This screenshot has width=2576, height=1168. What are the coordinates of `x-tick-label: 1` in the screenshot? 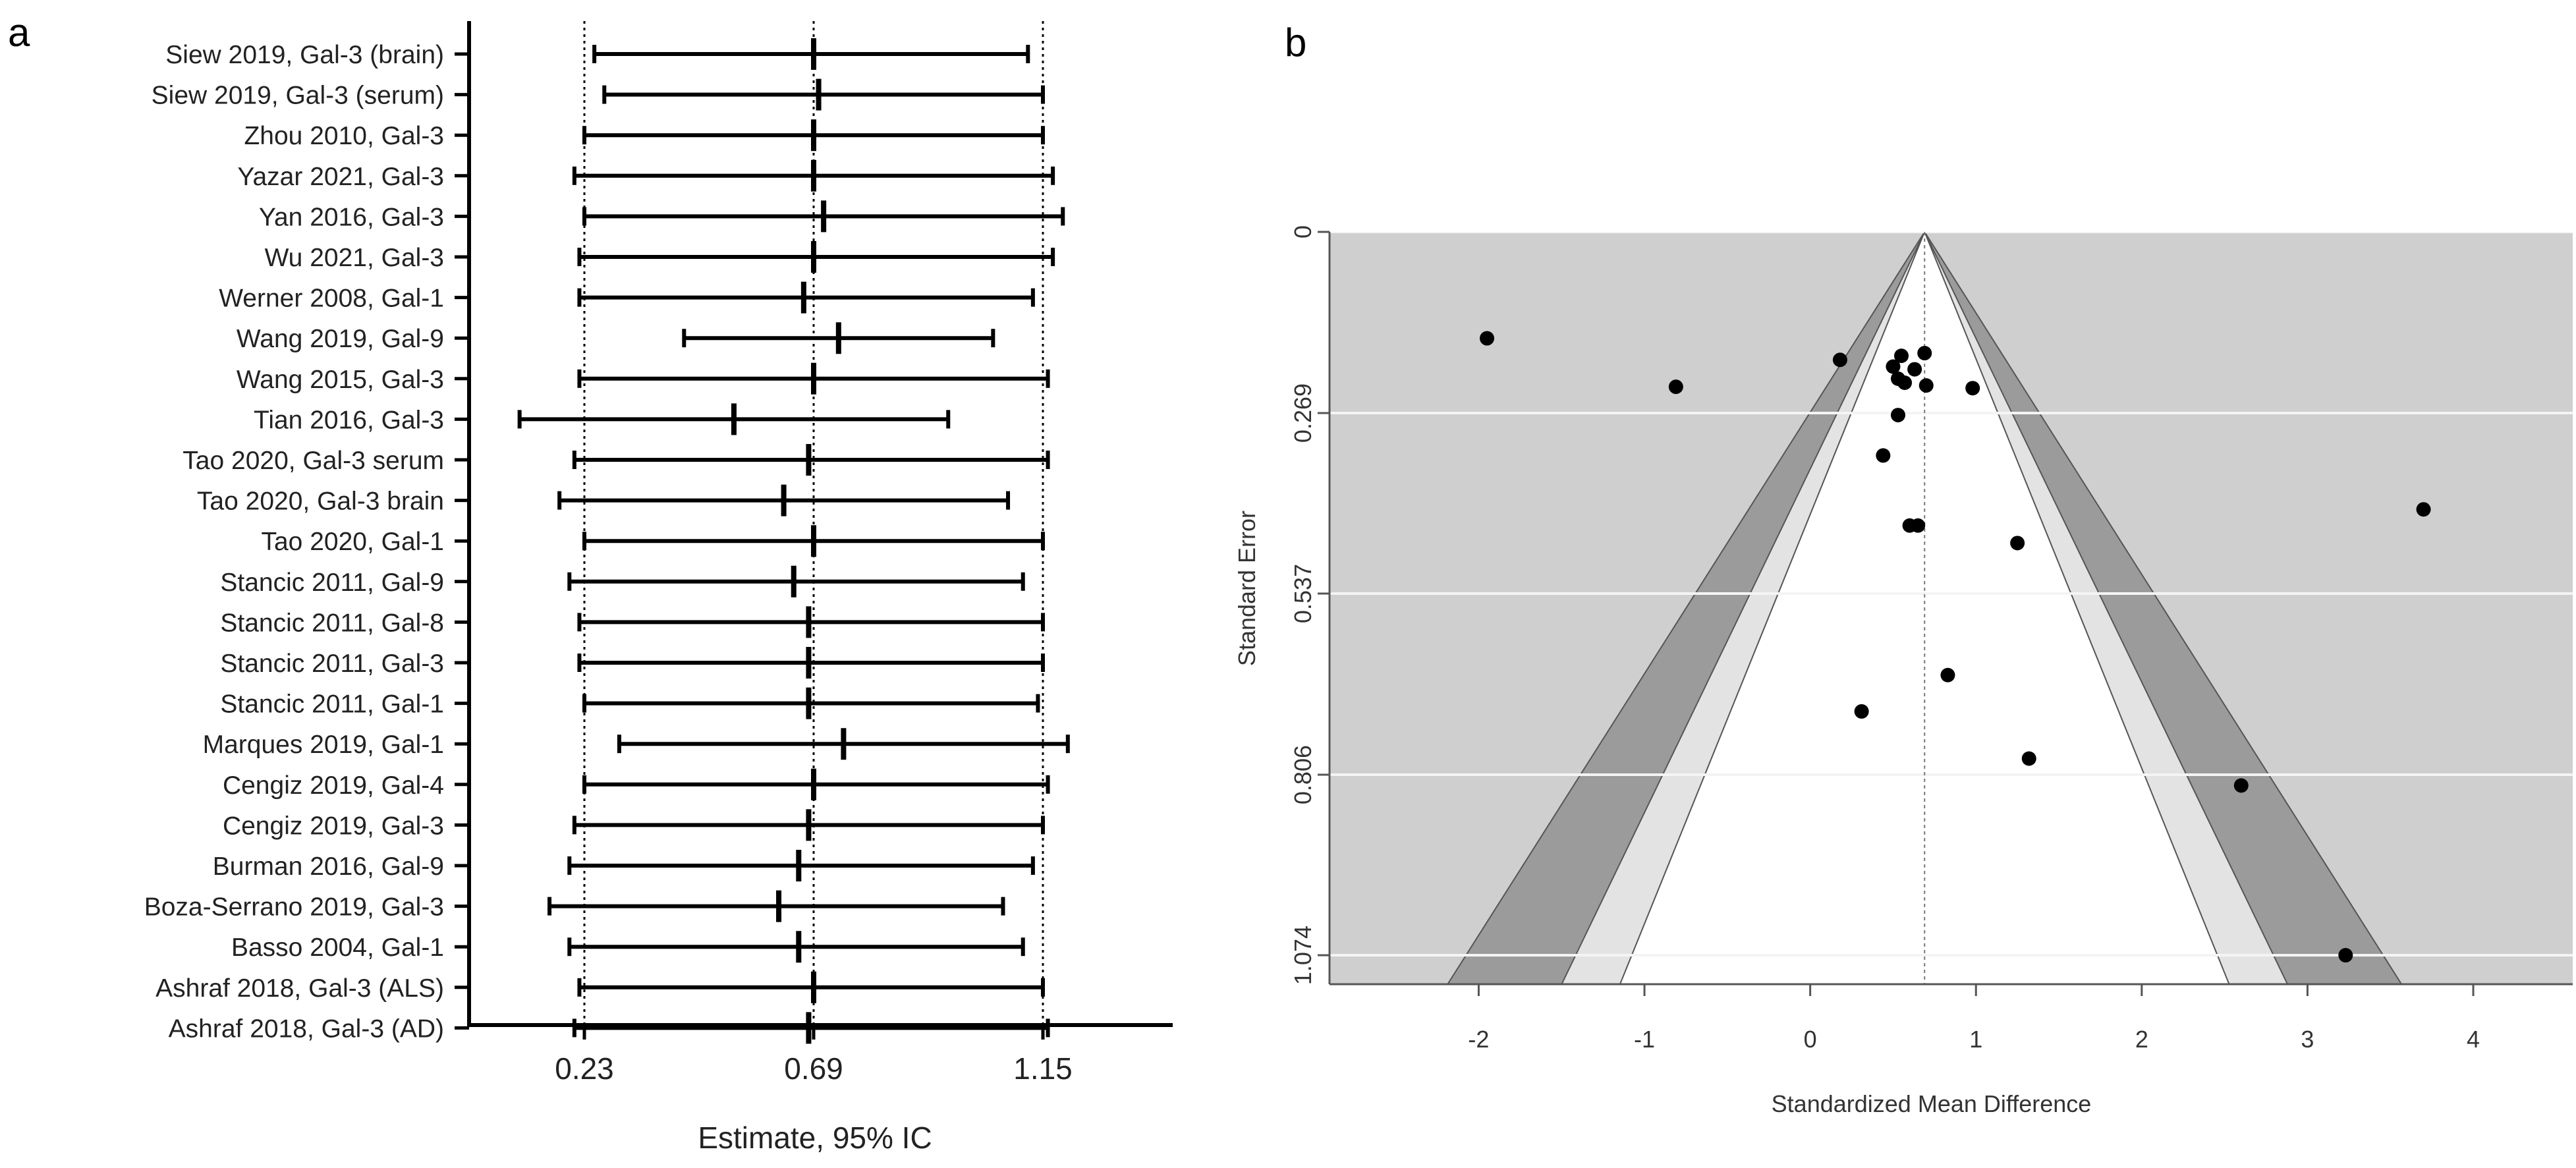 It's located at (1975, 1039).